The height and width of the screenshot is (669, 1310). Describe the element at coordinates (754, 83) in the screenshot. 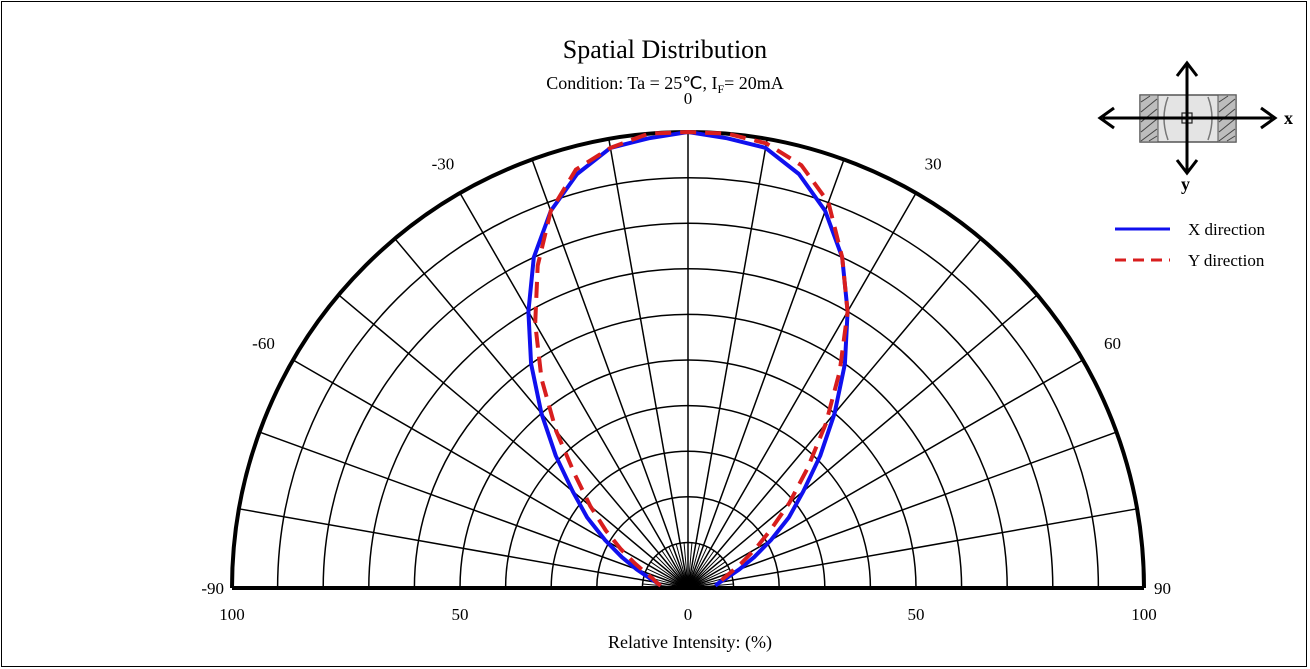

I see `chart-subtitle-suffix: = 20mA` at that location.